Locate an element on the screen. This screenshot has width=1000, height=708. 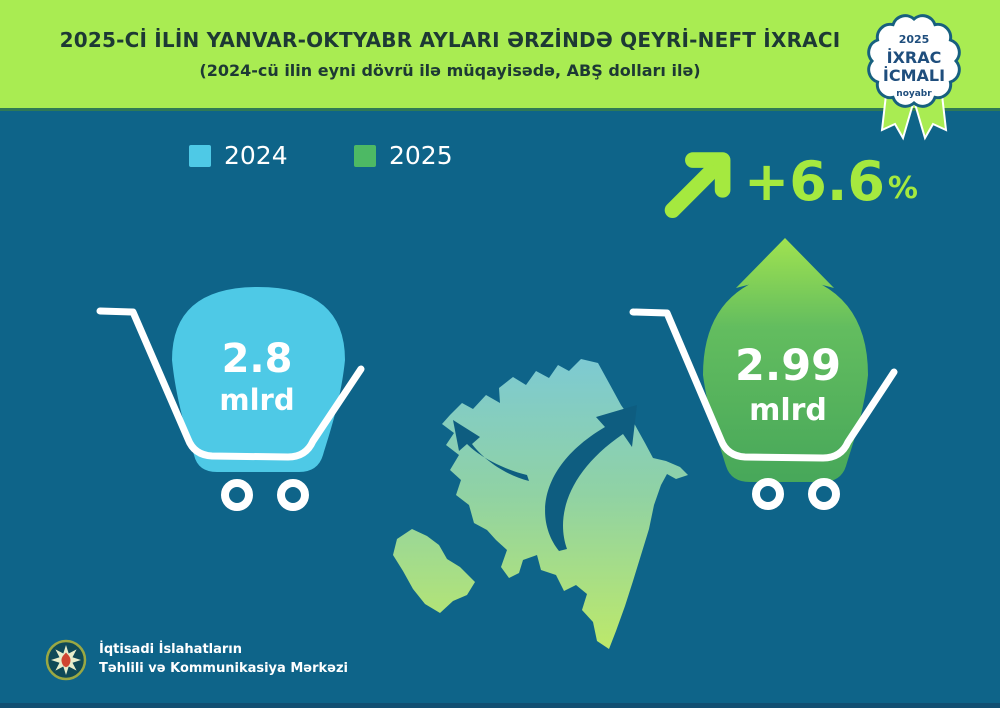
cart-2024-load-blob is located at coordinates (258, 379).